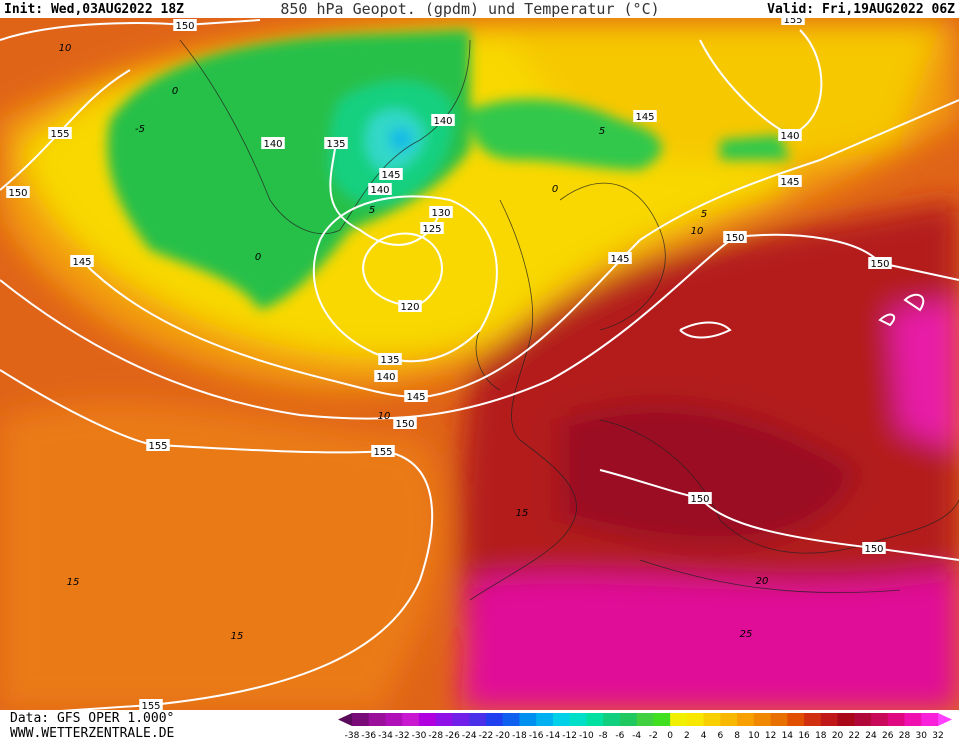  I want to click on valid-time: Valid: Fri,19AUG2022 06Z, so click(861, 9).